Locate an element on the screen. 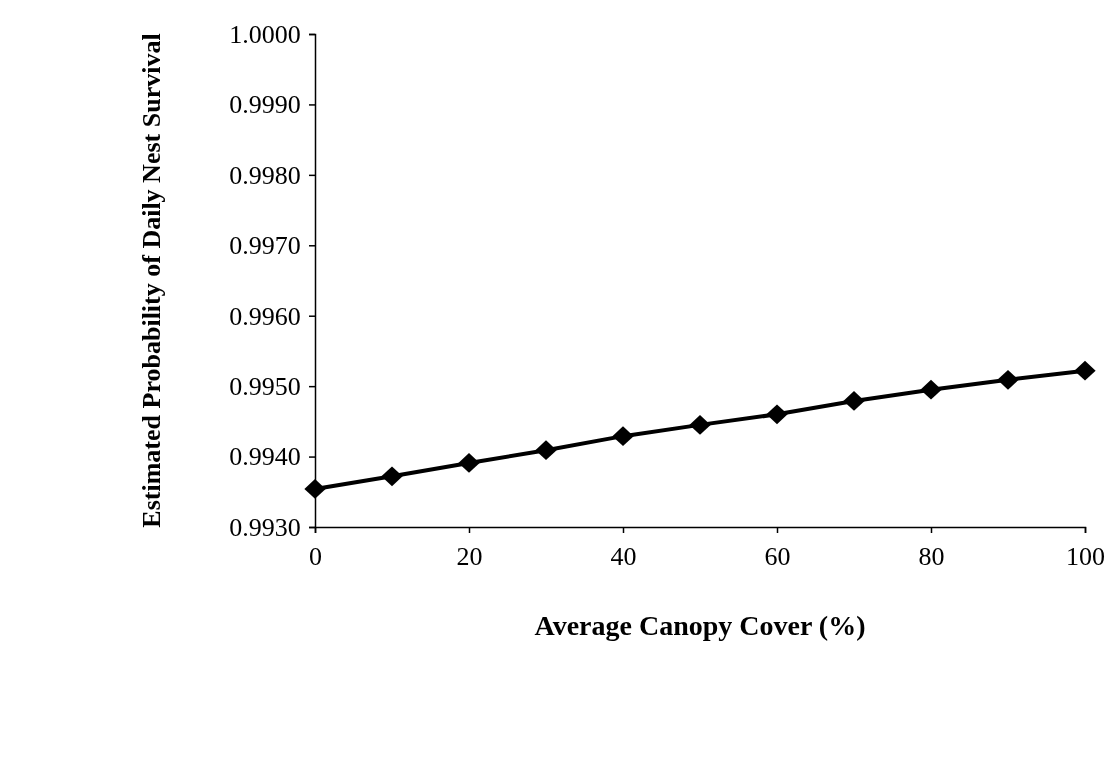  y-tick-label: 0.9960 is located at coordinates (265, 316).